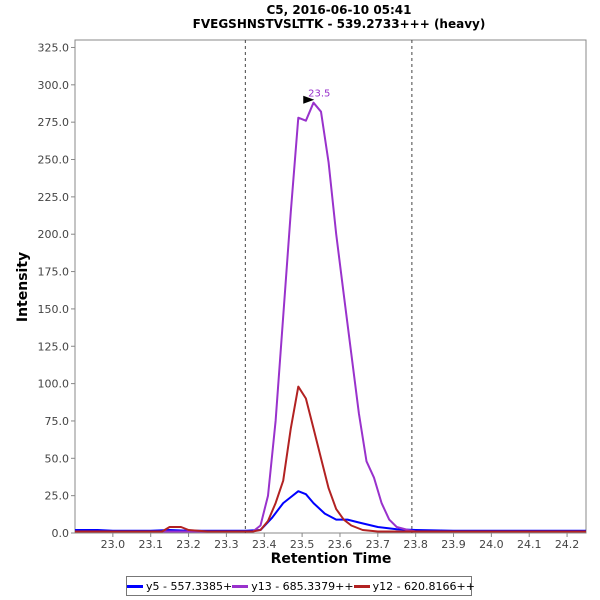  Describe the element at coordinates (415, 544) in the screenshot. I see `x-tick-label: 23.8` at that location.